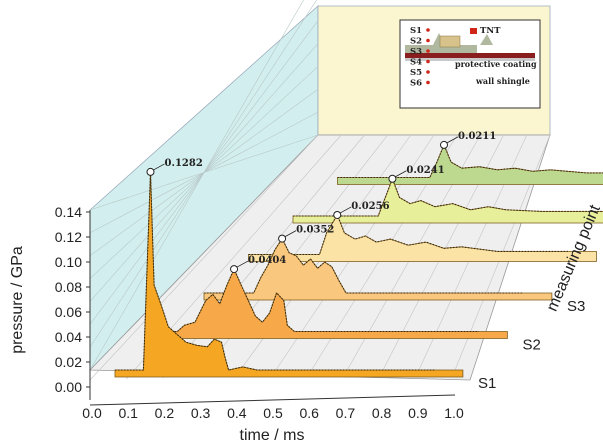  What do you see at coordinates (416, 84) in the screenshot?
I see `inset-point-label: S6` at bounding box center [416, 84].